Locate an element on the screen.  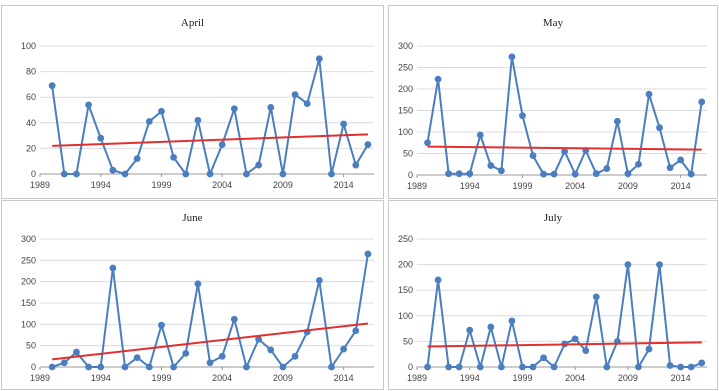
y-tick-label: 20 is located at coordinates (31, 148).